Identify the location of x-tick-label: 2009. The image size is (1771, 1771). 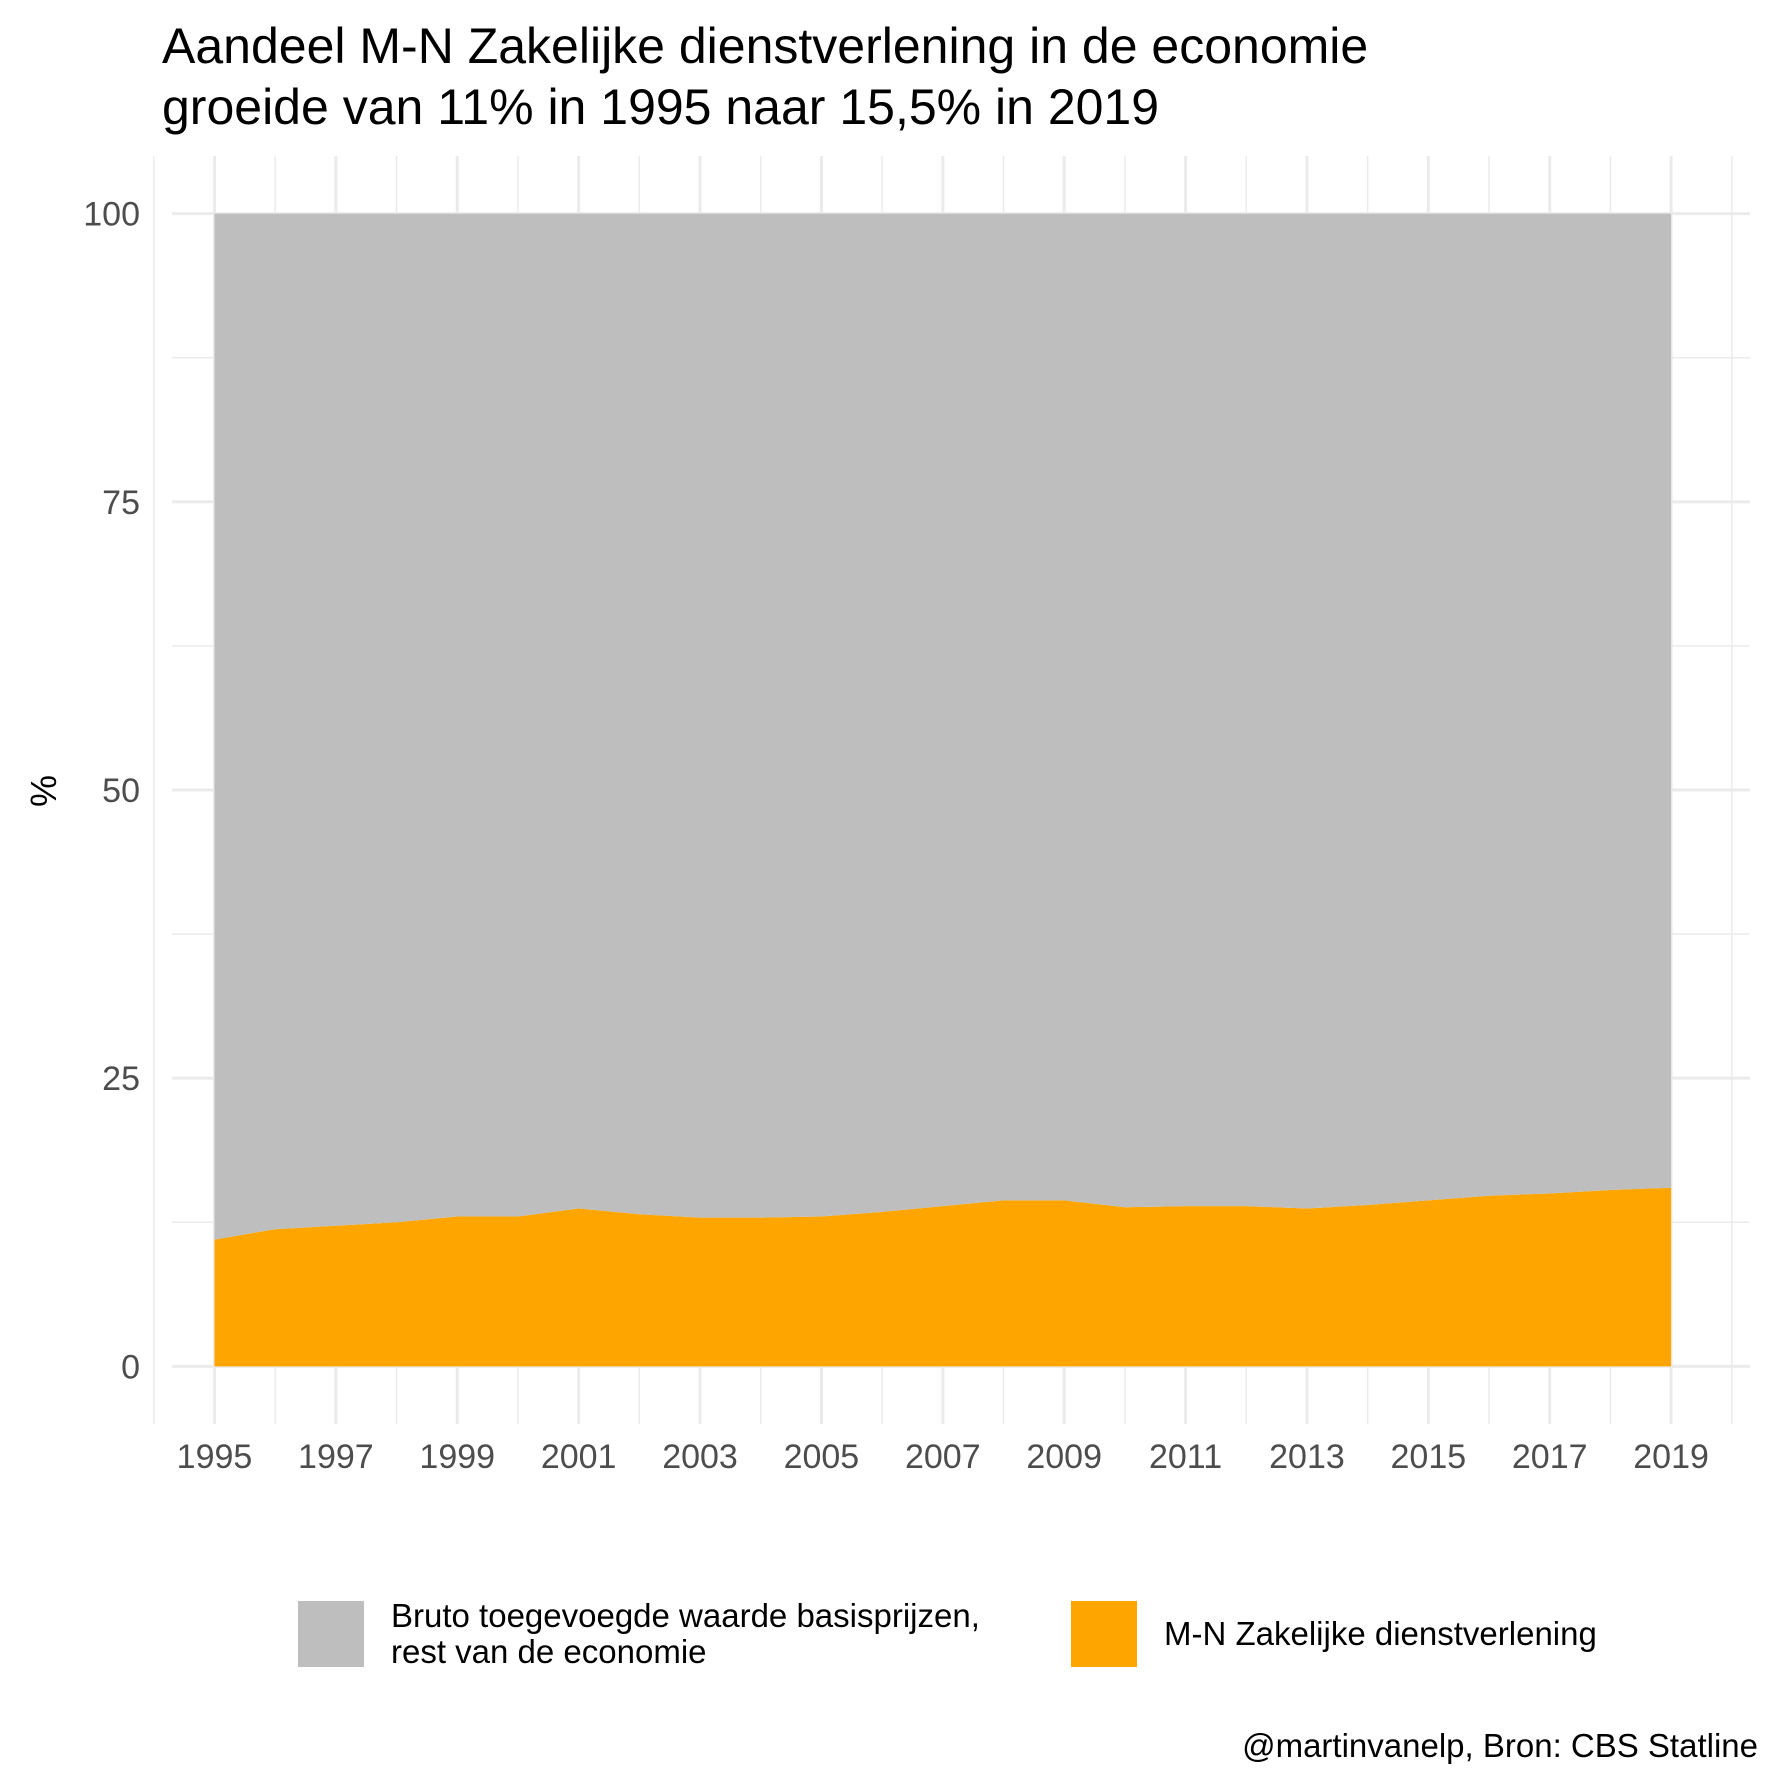
(1064, 1457).